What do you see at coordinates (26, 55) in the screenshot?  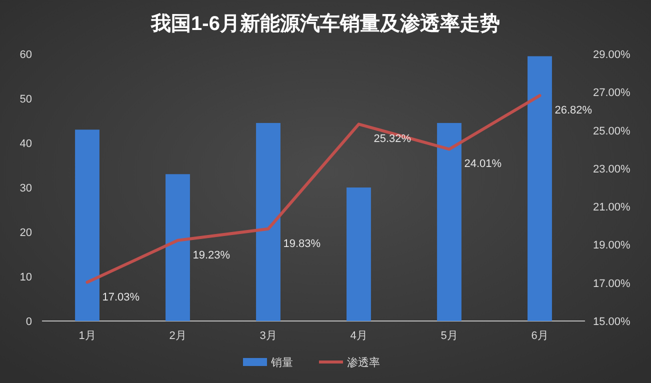 I see `y-tick-label: 60` at bounding box center [26, 55].